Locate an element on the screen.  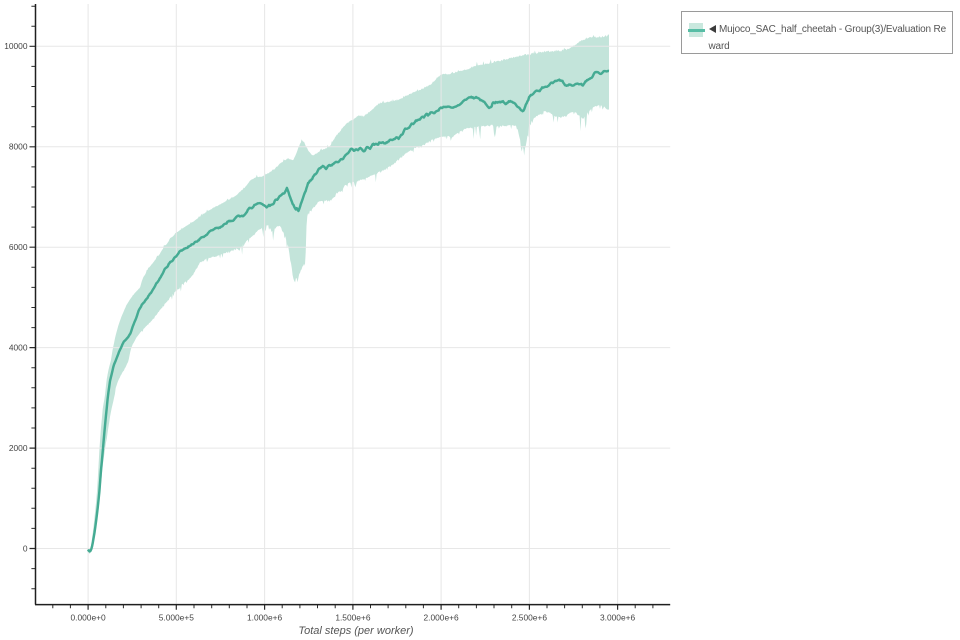
svg-text: 0 is located at coordinates (25, 548).